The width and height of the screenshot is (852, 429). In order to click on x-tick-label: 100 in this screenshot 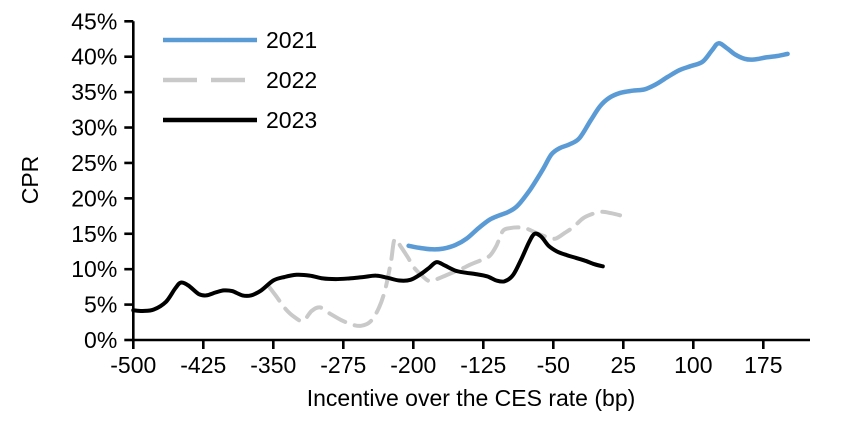, I will do `click(693, 365)`.